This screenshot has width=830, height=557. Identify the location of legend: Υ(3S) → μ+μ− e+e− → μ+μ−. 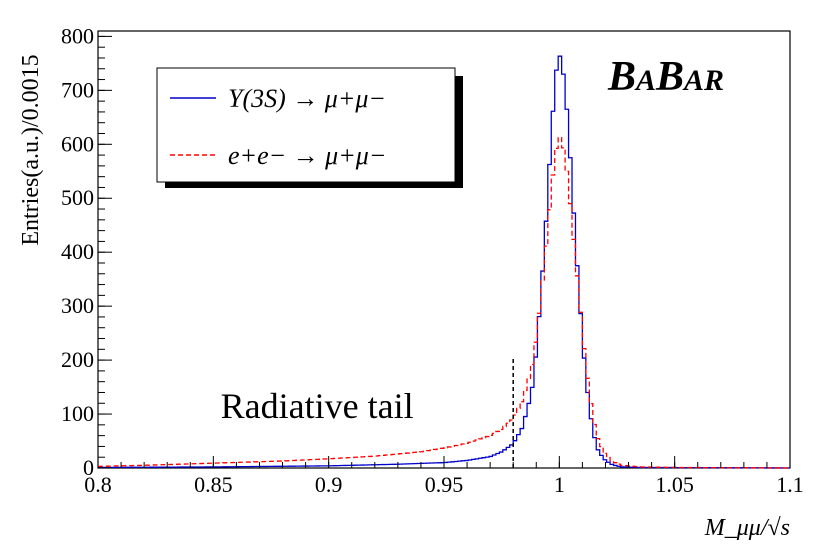
(309, 127).